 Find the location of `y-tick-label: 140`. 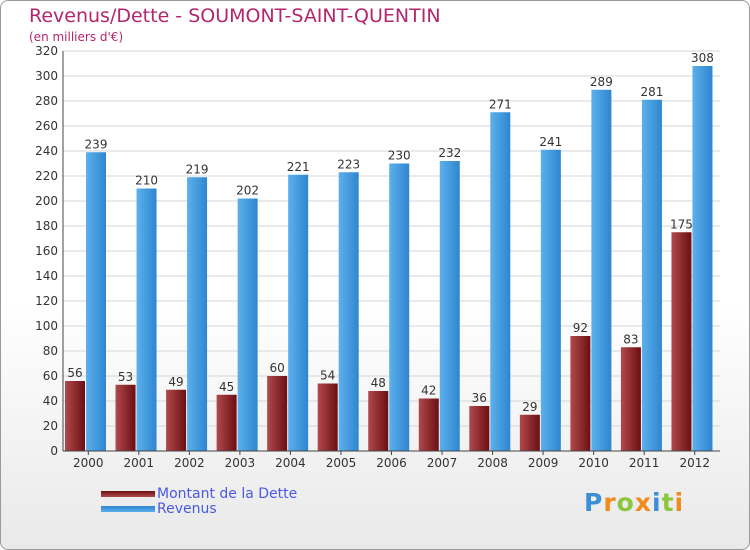

y-tick-label: 140 is located at coordinates (46, 276).